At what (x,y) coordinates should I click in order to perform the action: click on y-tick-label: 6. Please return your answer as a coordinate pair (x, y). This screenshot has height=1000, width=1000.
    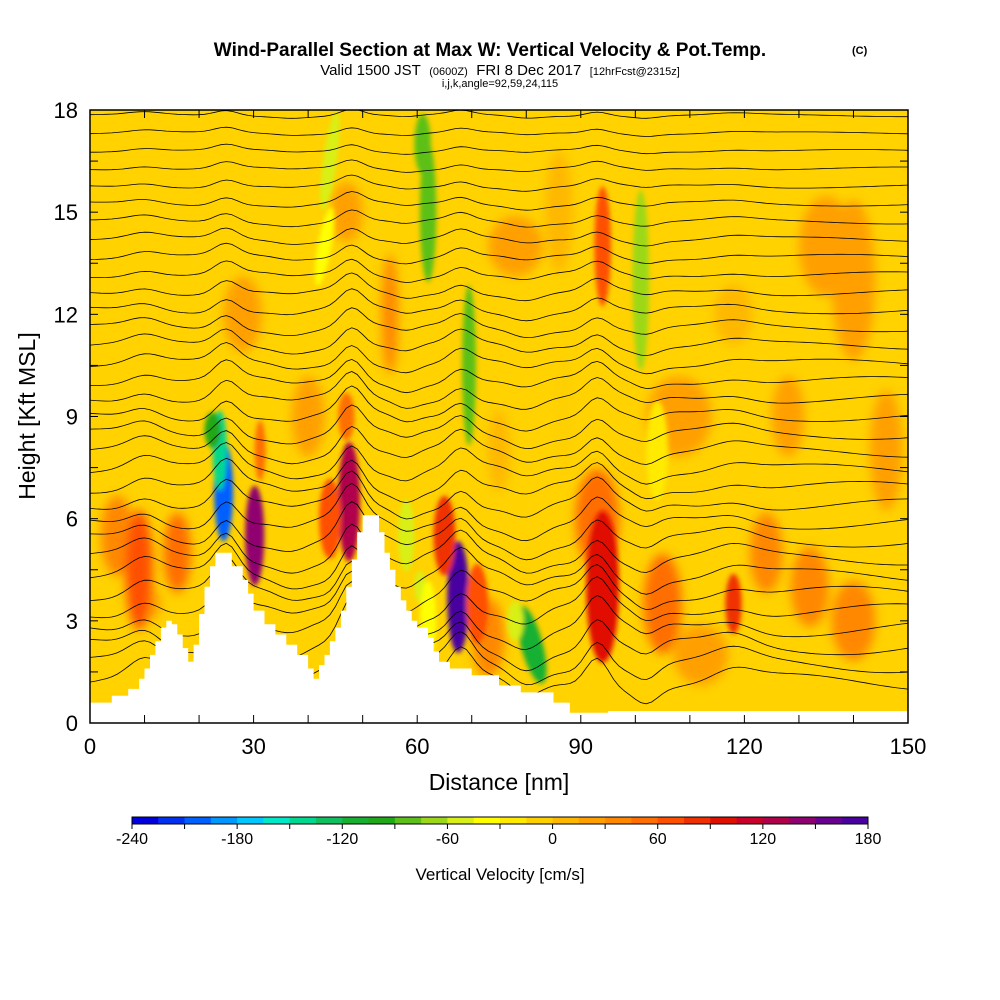
    Looking at the image, I should click on (72, 519).